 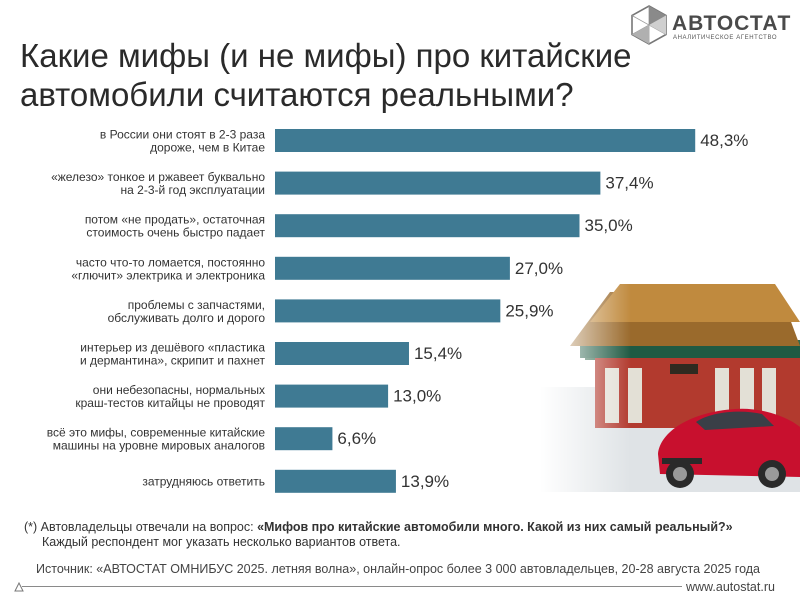 I want to click on bar-value-label: 15,4%, so click(x=438, y=353).